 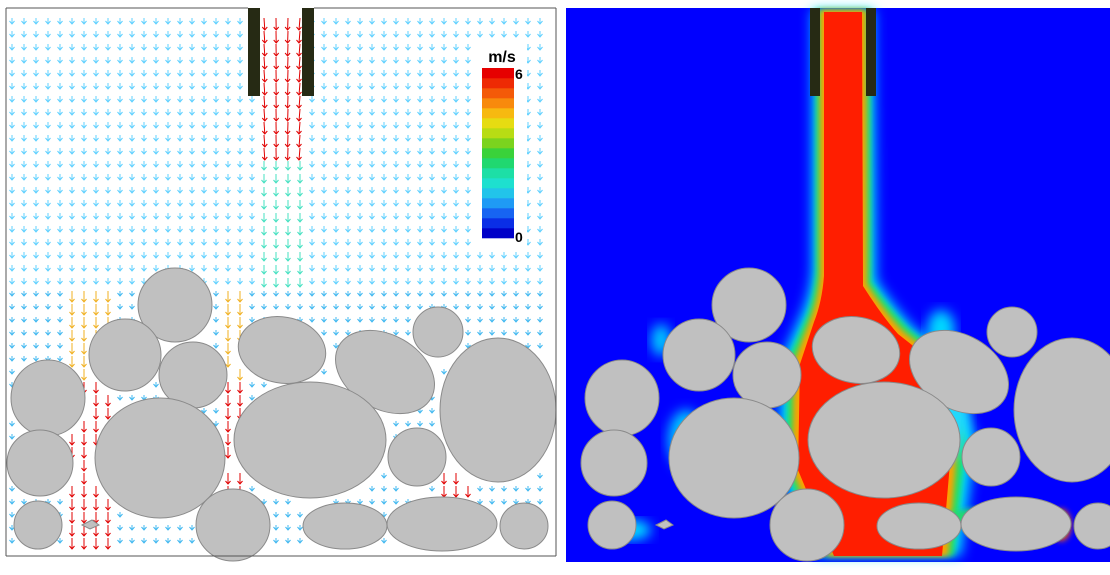 What do you see at coordinates (614, 463) in the screenshot?
I see `rock-particle` at bounding box center [614, 463].